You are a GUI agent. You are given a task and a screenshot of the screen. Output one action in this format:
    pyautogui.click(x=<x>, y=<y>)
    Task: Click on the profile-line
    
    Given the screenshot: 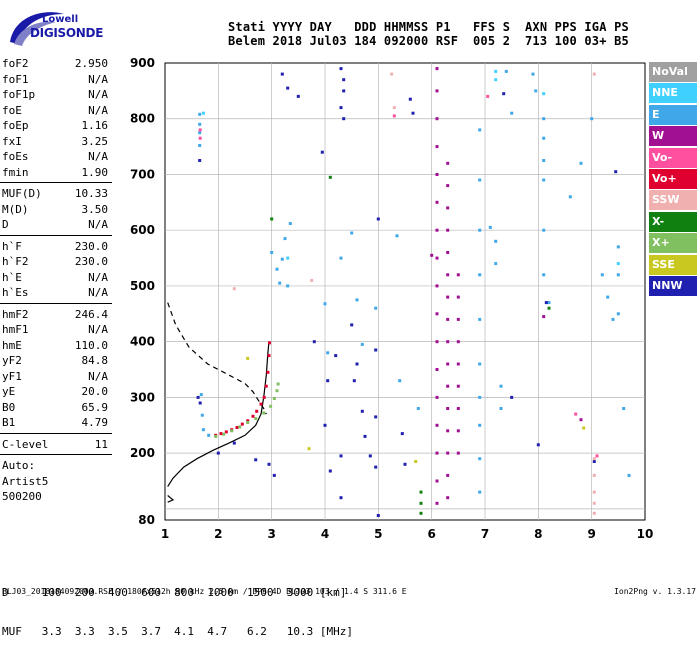 What is the action you would take?
    pyautogui.click(x=171, y=499)
    